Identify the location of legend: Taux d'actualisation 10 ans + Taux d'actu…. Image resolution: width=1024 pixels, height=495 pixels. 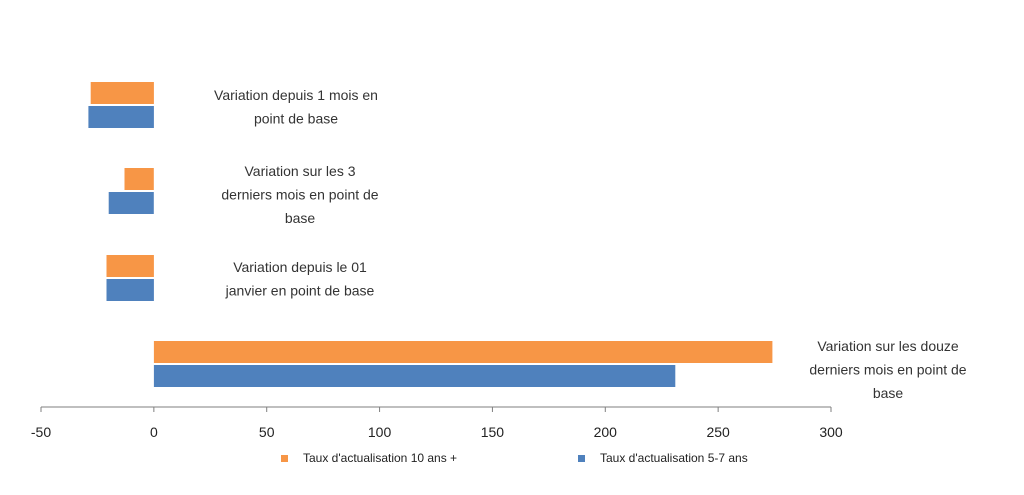
(514, 458).